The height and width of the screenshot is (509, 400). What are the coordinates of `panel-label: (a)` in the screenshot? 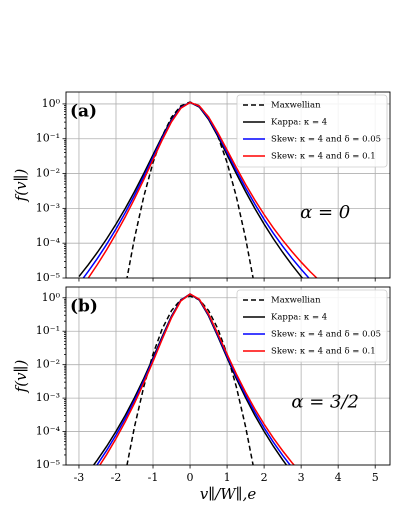 It's located at (83, 112).